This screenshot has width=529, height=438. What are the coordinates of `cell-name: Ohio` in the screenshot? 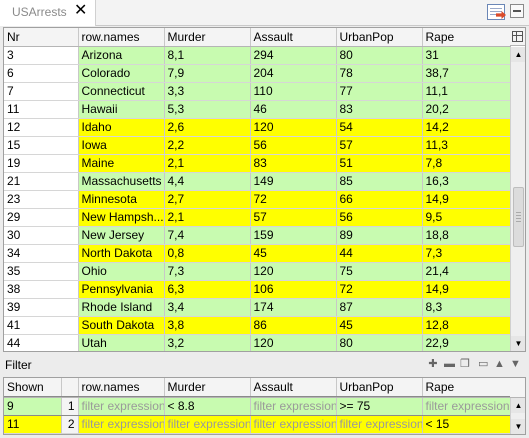 It's located at (121, 271).